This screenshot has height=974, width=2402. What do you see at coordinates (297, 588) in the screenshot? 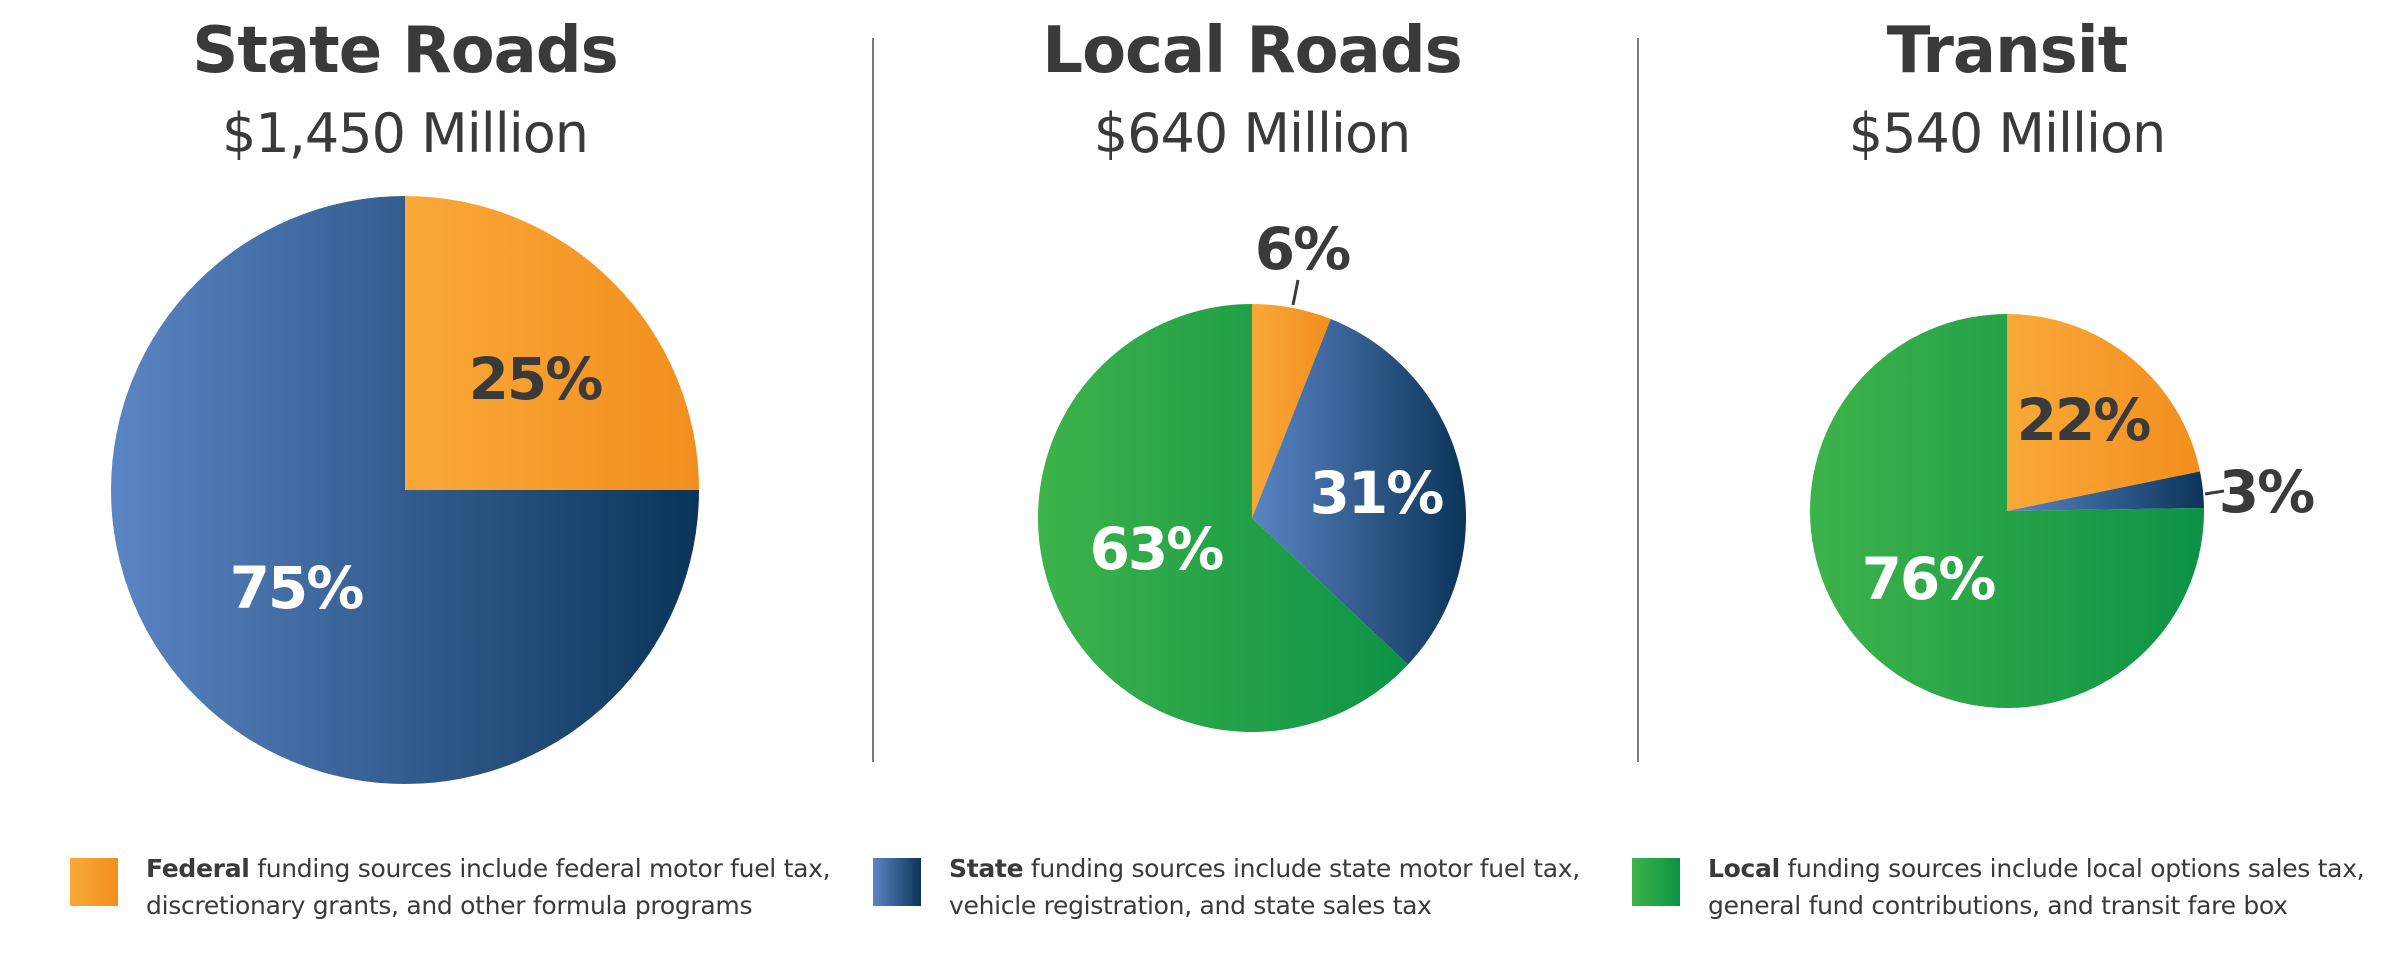
I see `slice-label-state: 75%` at bounding box center [297, 588].